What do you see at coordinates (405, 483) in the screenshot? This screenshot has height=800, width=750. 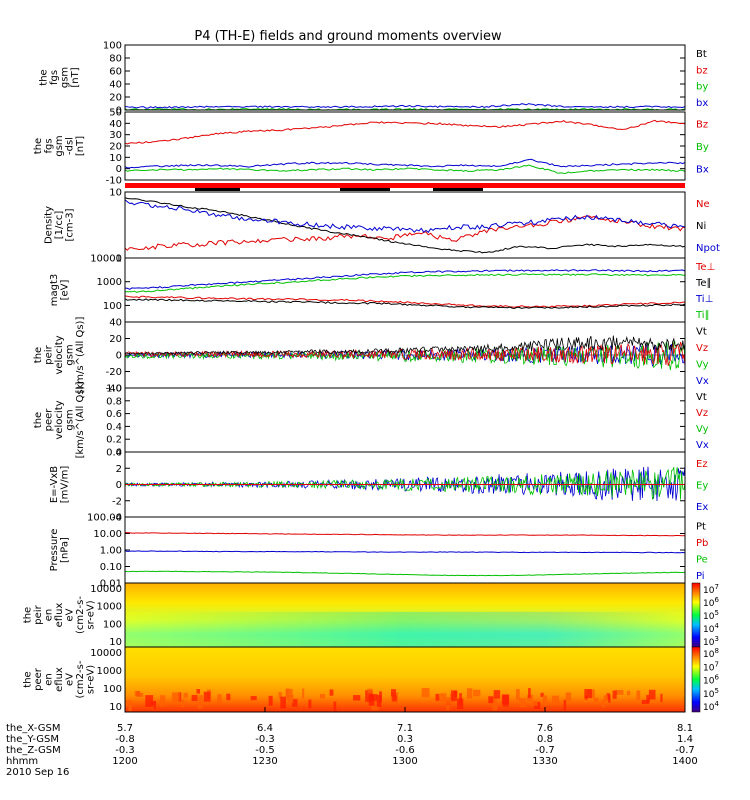 I see `series-ey` at bounding box center [405, 483].